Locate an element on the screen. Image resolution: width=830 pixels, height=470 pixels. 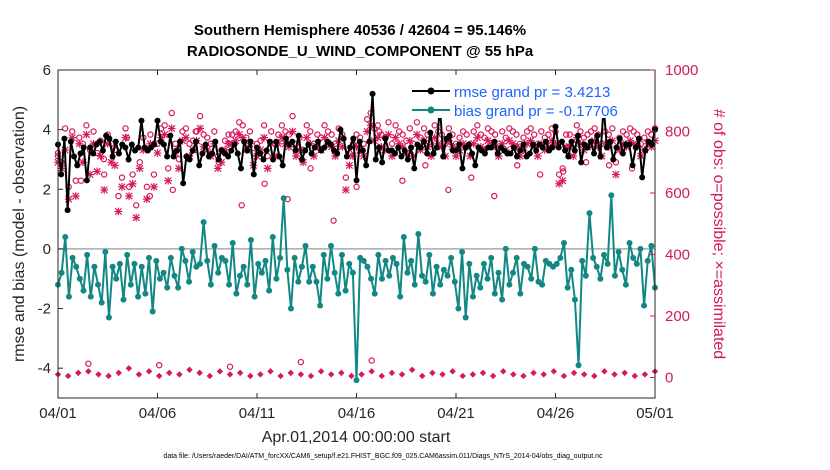
y-tick-label-left: -4 is located at coordinates (44, 368).